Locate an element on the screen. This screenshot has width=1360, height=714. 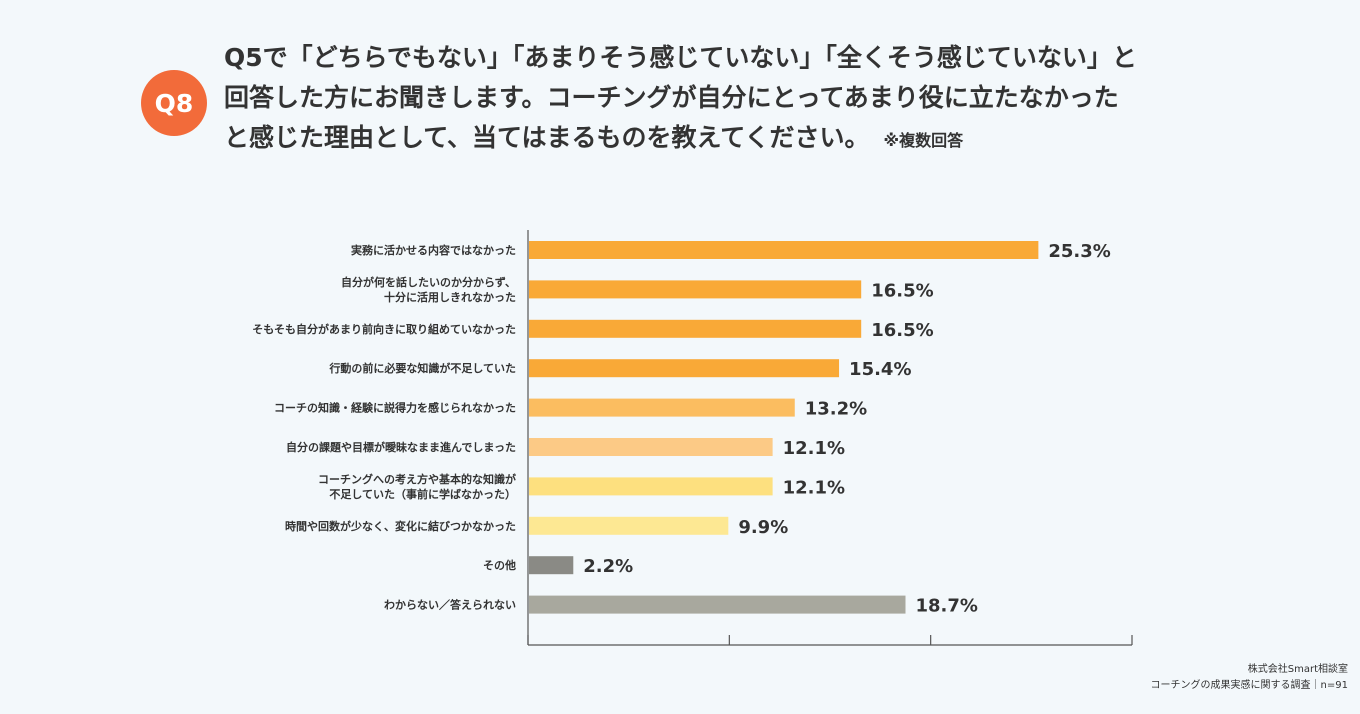
category-label: コーチの知識・経験に説得力を感じられなかった is located at coordinates (395, 408).